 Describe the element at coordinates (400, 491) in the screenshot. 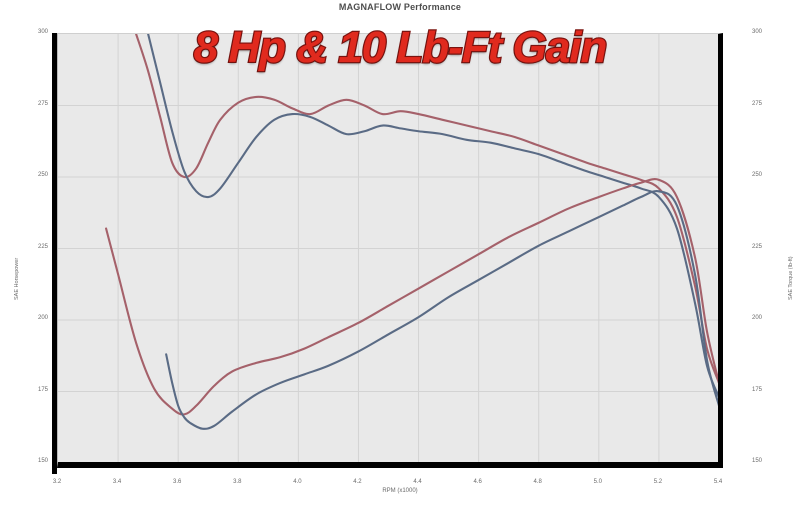

I see `x-axis-title: RPM (x1000)` at that location.